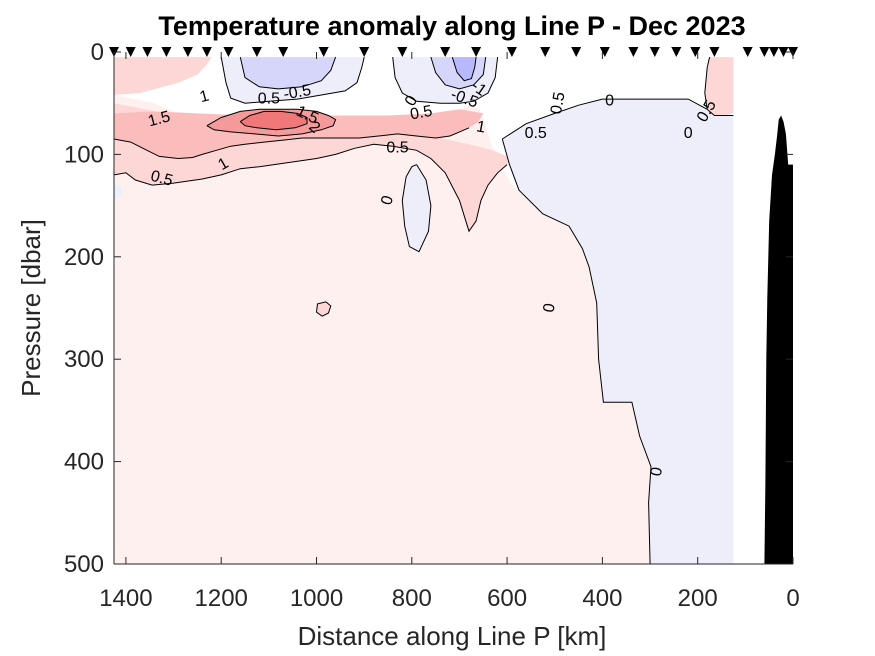  What do you see at coordinates (118, 192) in the screenshot?
I see `region-cold-blob-left` at bounding box center [118, 192].